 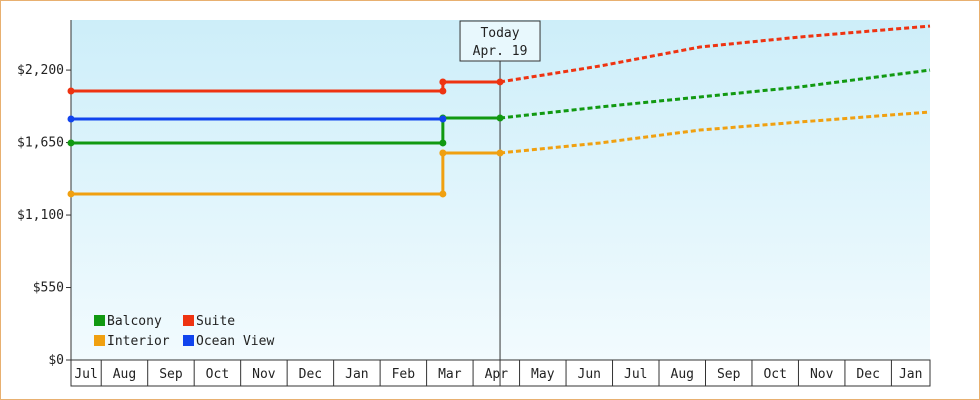 What do you see at coordinates (500, 51) in the screenshot?
I see `today-date: Apr. 19` at bounding box center [500, 51].